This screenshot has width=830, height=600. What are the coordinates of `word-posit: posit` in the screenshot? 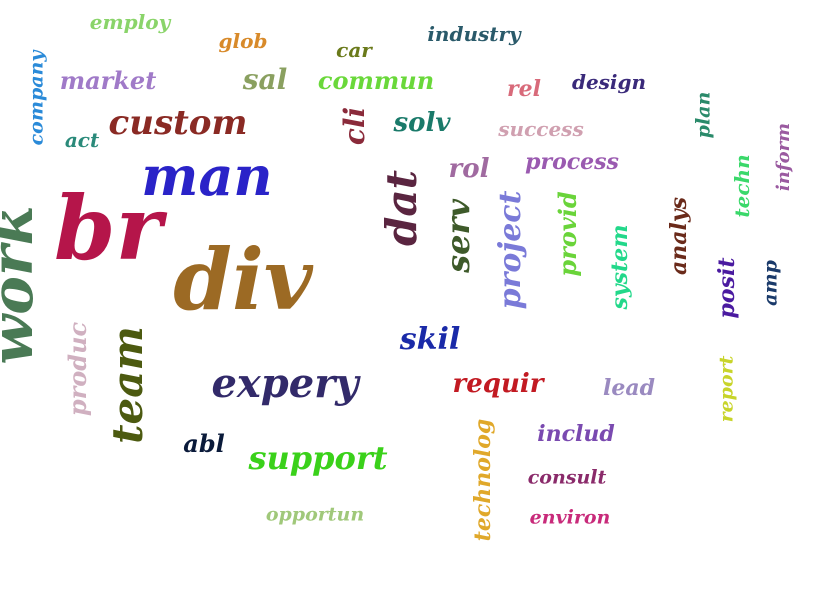 It's located at (727, 288).